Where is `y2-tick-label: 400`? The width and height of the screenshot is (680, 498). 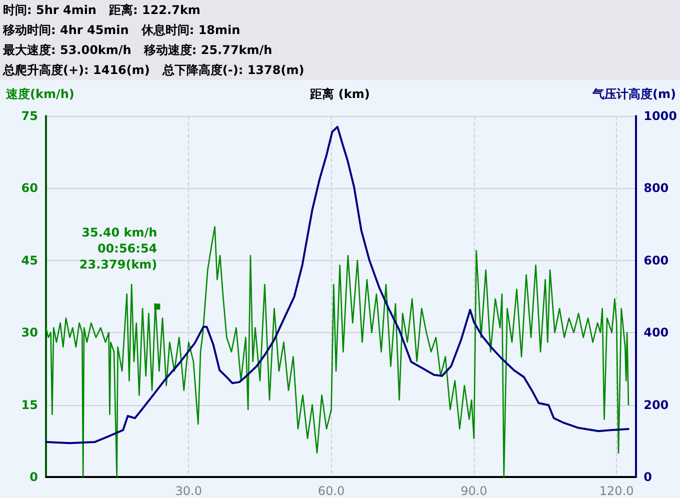
y2-tick-label: 400 is located at coordinates (656, 333).